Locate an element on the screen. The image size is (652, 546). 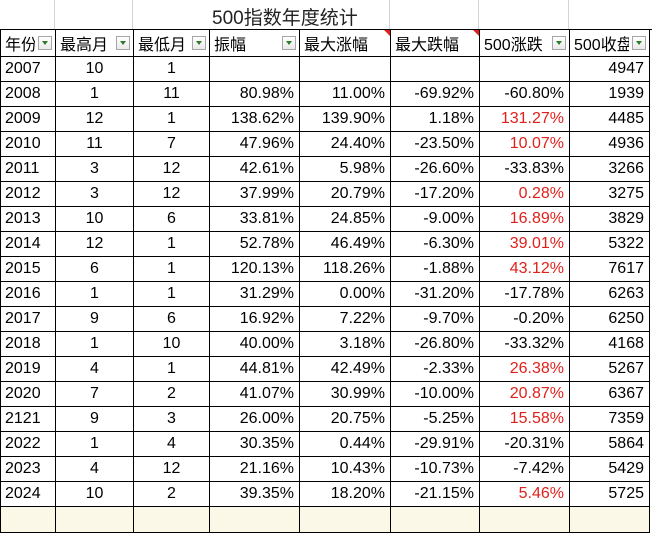
amplitude-cell: 42.61% is located at coordinates (254, 169).